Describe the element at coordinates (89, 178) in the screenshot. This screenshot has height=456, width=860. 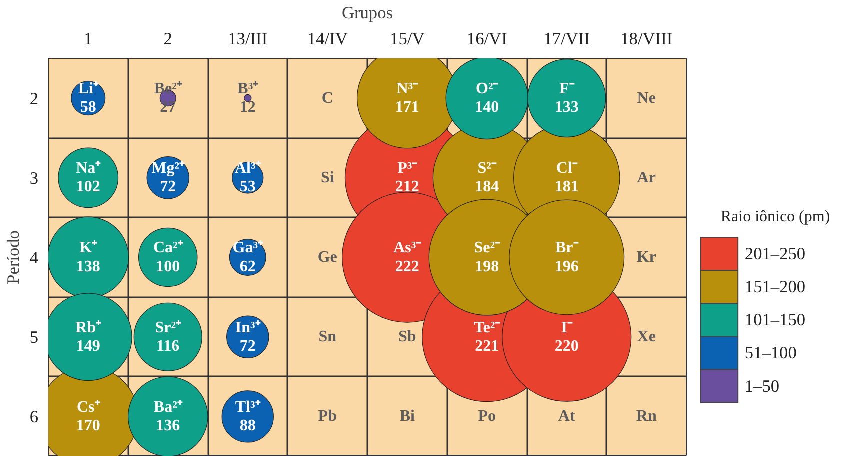
I see `annotation: Na⁺ 102` at that location.